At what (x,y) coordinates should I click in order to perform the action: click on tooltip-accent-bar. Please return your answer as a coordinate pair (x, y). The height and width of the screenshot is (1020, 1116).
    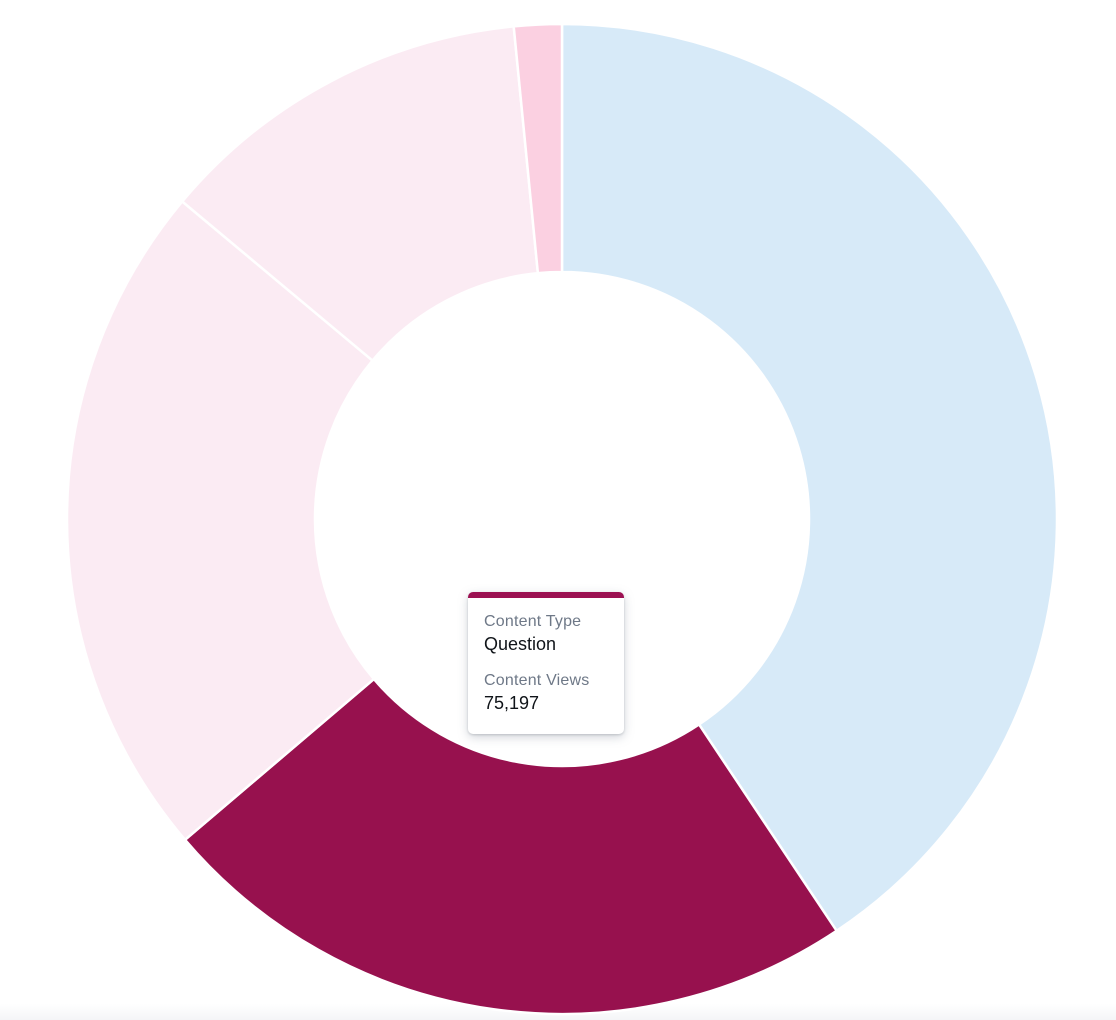
    Looking at the image, I should click on (546, 595).